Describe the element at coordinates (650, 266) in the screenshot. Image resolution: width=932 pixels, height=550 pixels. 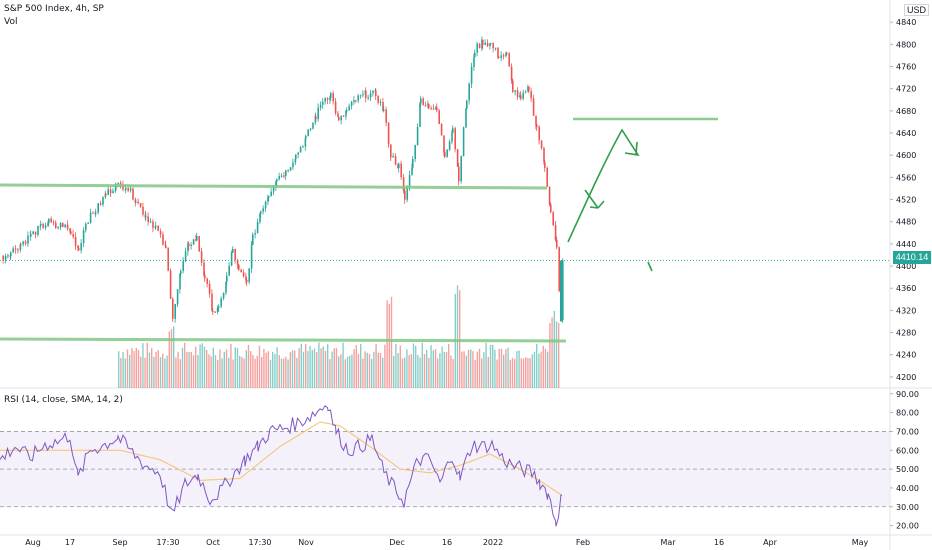
I see `forecast-tick` at that location.